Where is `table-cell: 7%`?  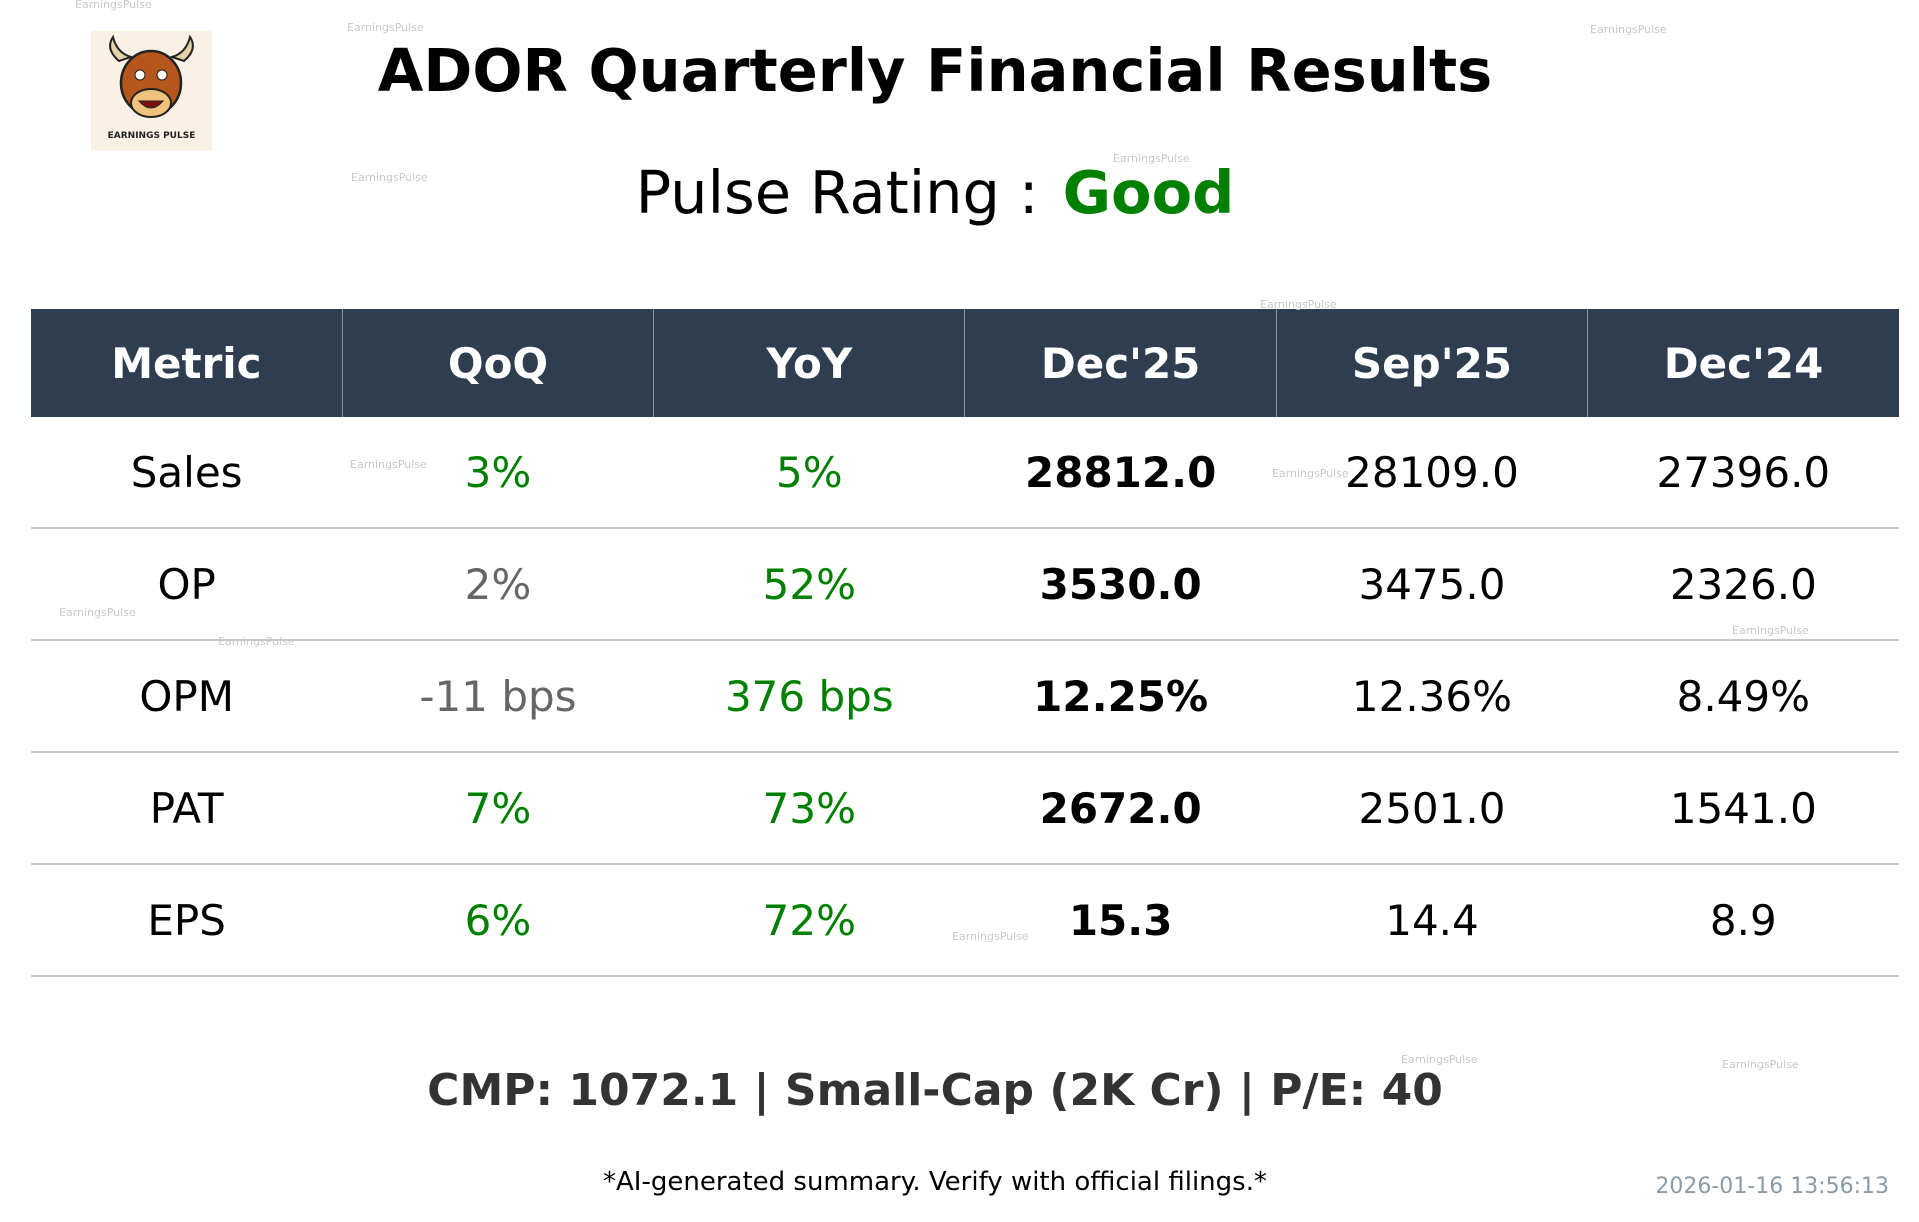 table-cell: 7% is located at coordinates (498, 808).